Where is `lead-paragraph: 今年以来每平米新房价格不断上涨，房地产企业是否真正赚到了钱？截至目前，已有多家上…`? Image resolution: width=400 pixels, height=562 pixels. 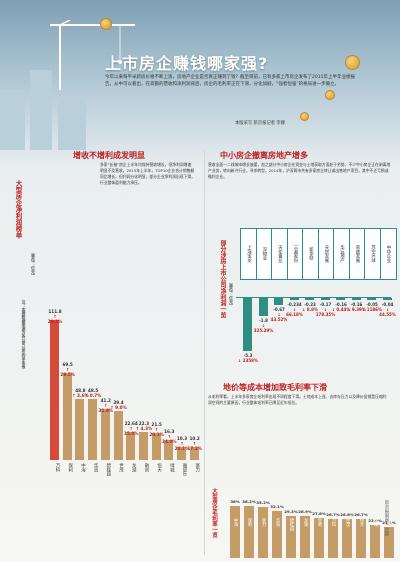
lead-paragraph: 今年以来每平米新房价格不断上涨，房地产企业是否真正赚到了钱？截至目前，已有多家上… is located at coordinates (230, 81).